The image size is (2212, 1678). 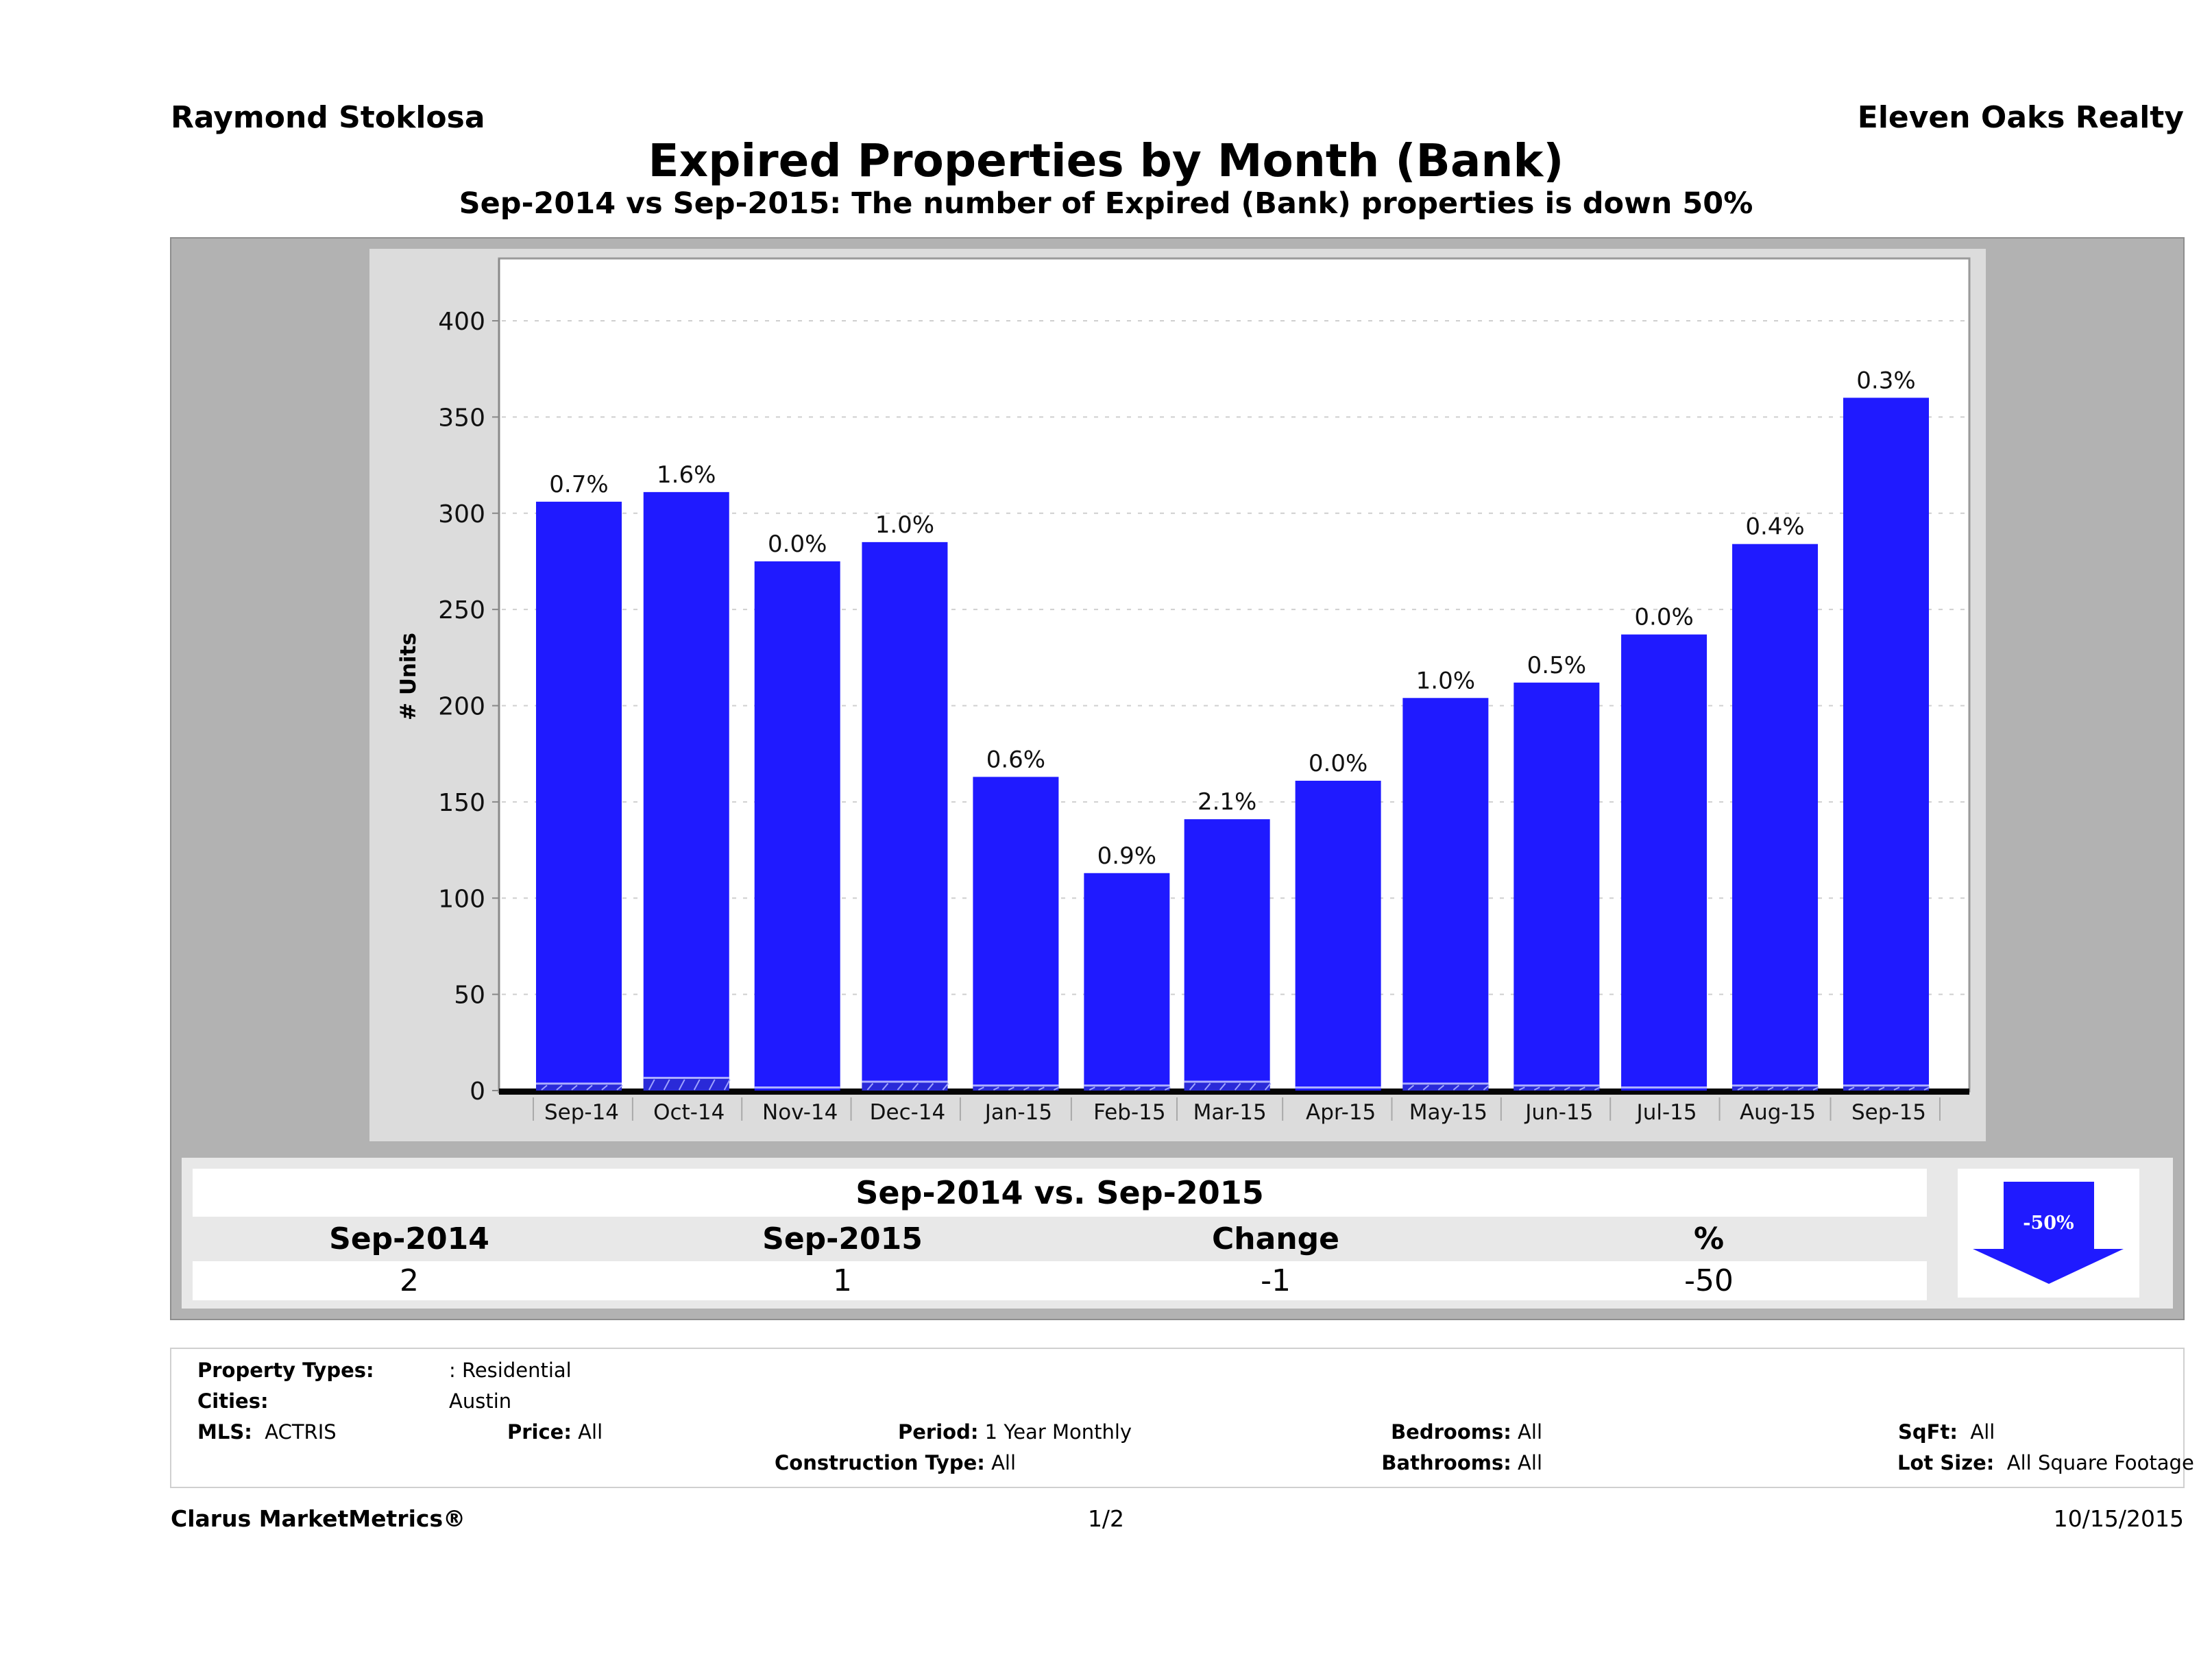 I want to click on y-tick-label: 250, so click(x=461, y=610).